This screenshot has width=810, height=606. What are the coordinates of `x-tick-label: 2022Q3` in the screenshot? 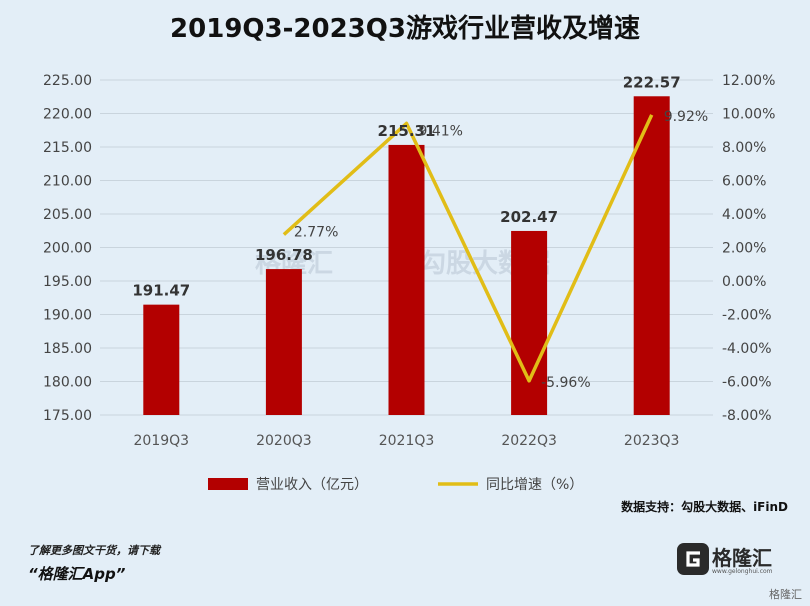 It's located at (529, 441).